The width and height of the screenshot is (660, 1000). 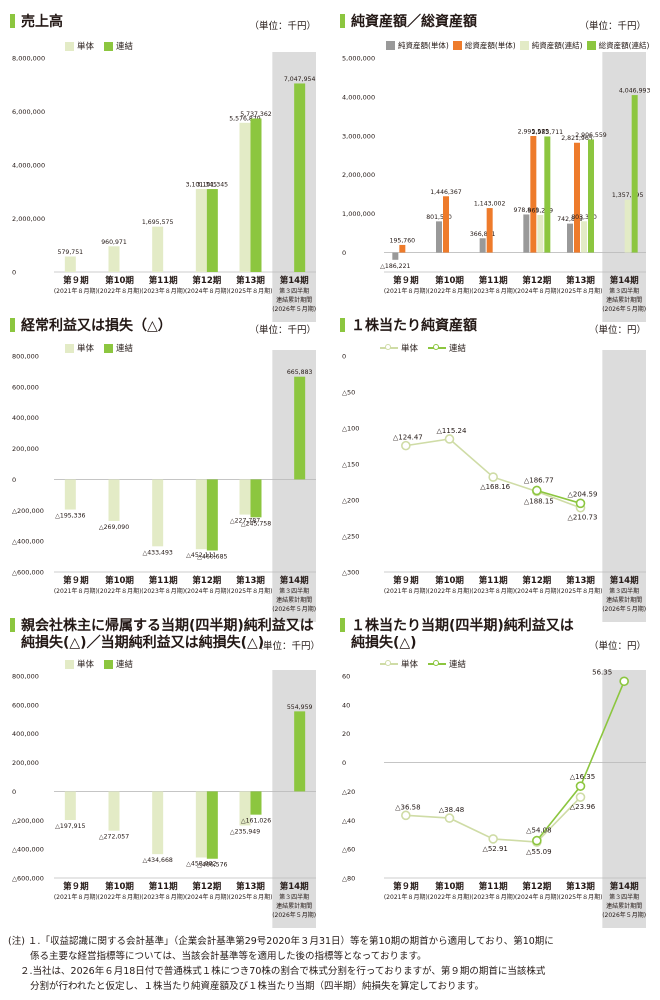 What do you see at coordinates (70, 516) in the screenshot?
I see `data-label: △195,336` at bounding box center [70, 516].